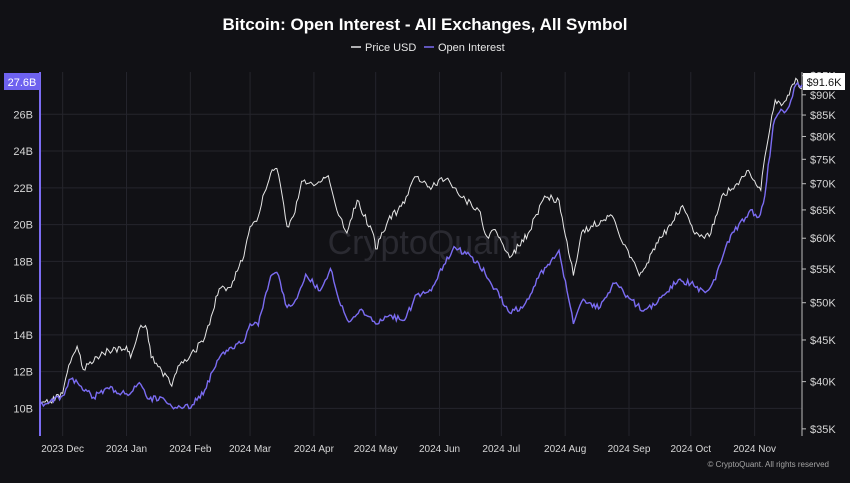 The width and height of the screenshot is (850, 483). Describe the element at coordinates (126, 449) in the screenshot. I see `x-tick-label: 2024 Jan` at that location.